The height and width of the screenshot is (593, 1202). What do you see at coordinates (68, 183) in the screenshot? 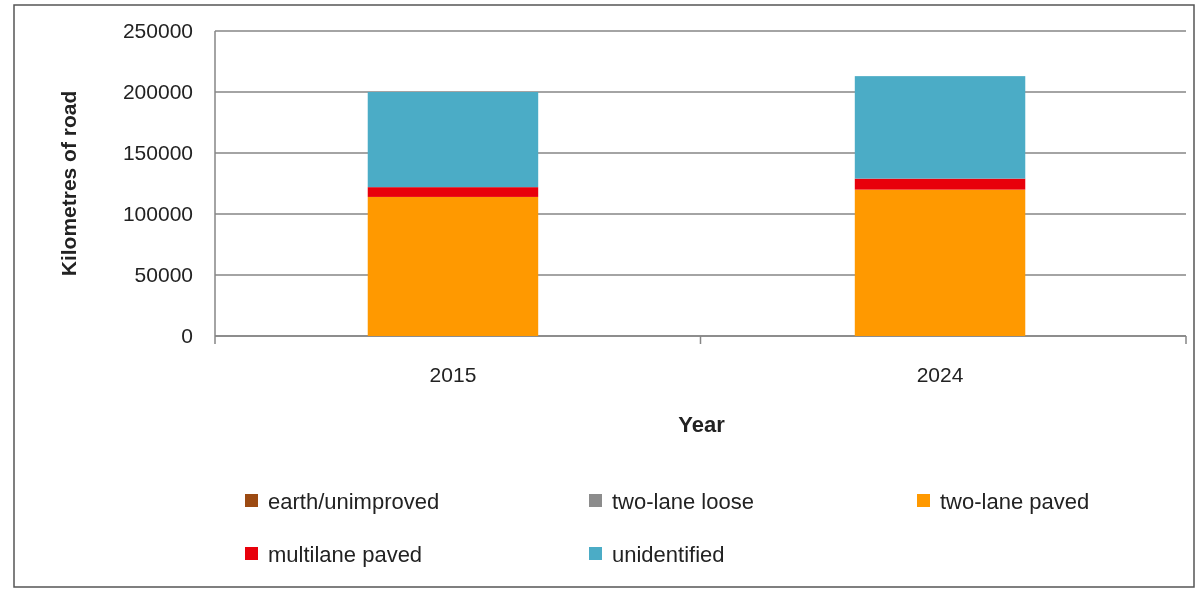
I see `y-axis-title: Kilometres of road` at bounding box center [68, 183].